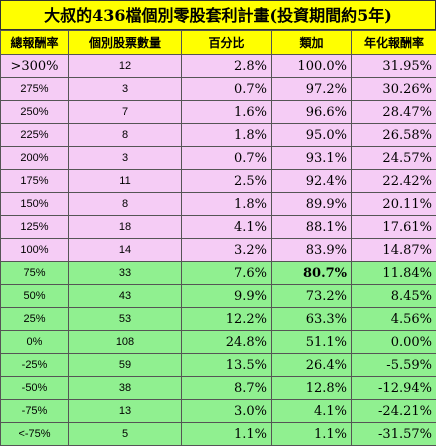 The image size is (436, 446). Describe the element at coordinates (394, 112) in the screenshot. I see `annualized-return-cell: 28.47%` at that location.